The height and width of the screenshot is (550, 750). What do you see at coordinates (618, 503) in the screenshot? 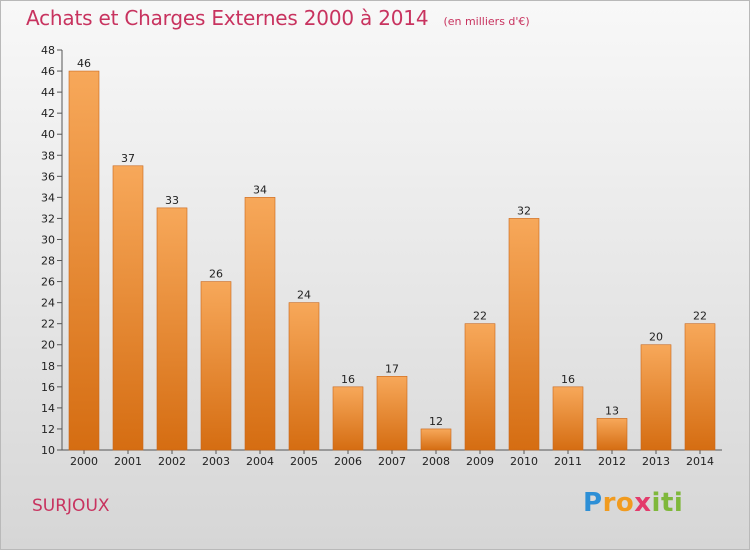
I see `brand-part-2: ro` at bounding box center [618, 503].